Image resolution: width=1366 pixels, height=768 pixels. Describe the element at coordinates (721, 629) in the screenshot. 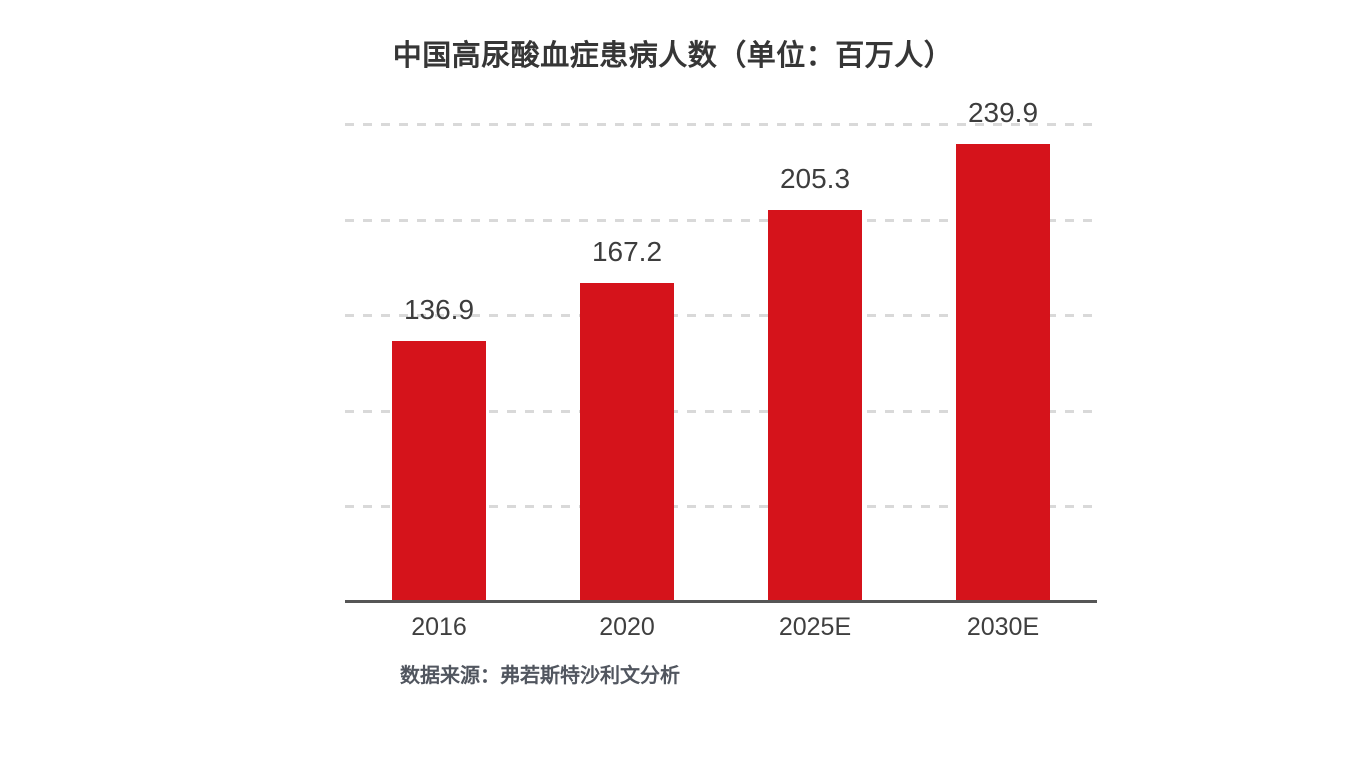

I see `x-axis-labels: 2016 2020 2025E 2030E` at that location.